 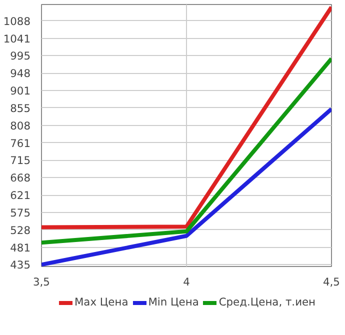 What do you see at coordinates (20, 178) in the screenshot?
I see `y-tick-label: 668` at bounding box center [20, 178].